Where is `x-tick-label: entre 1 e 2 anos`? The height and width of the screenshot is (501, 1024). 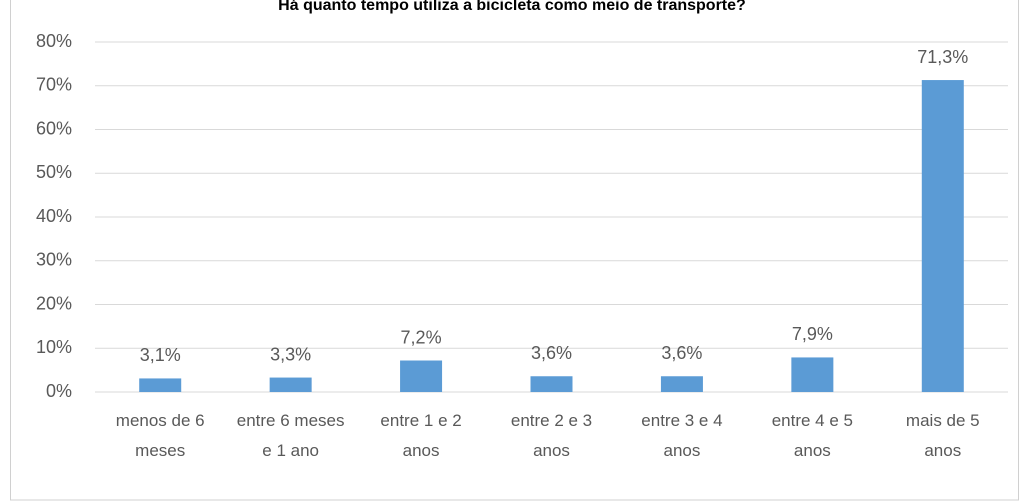 x-tick-label: entre 1 e 2 anos is located at coordinates (421, 435).